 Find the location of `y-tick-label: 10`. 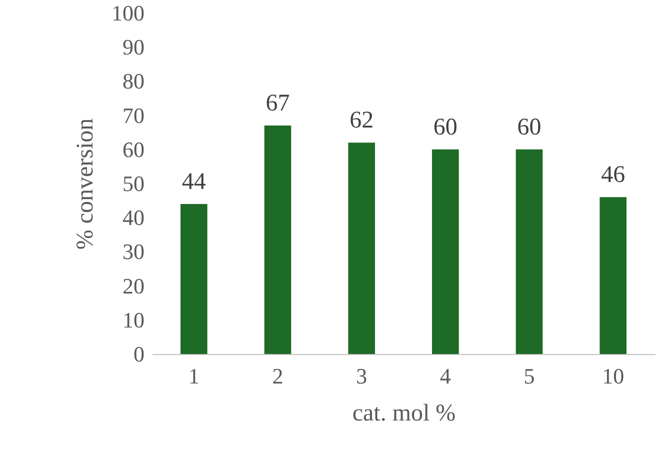

y-tick-label: 10 is located at coordinates (133, 319).